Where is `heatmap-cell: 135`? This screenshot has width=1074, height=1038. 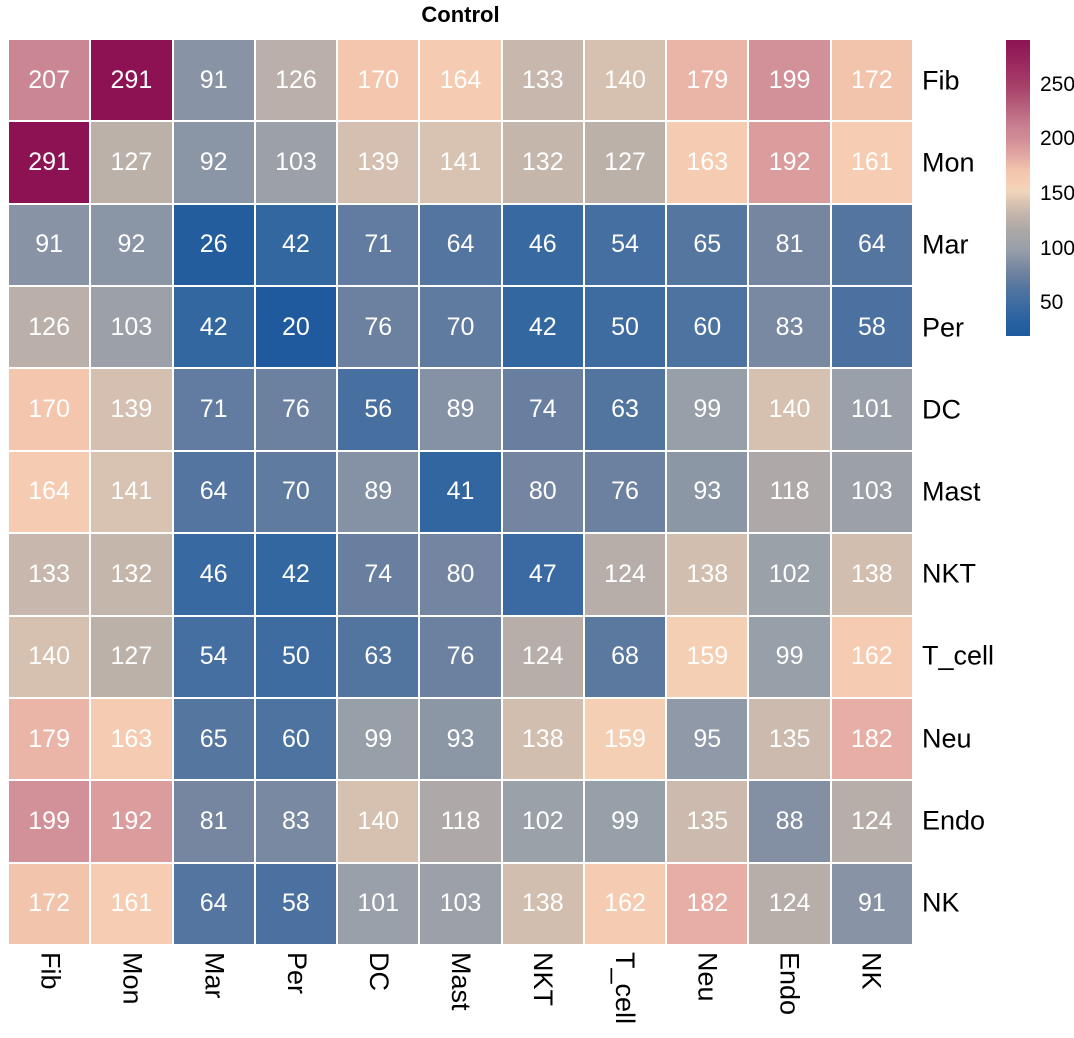
heatmap-cell: 135 is located at coordinates (707, 821).